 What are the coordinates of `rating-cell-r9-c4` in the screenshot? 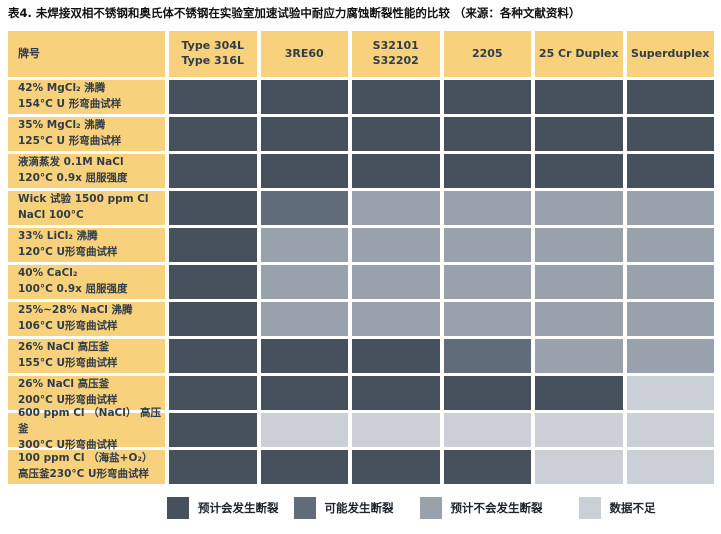 It's located at (487, 393).